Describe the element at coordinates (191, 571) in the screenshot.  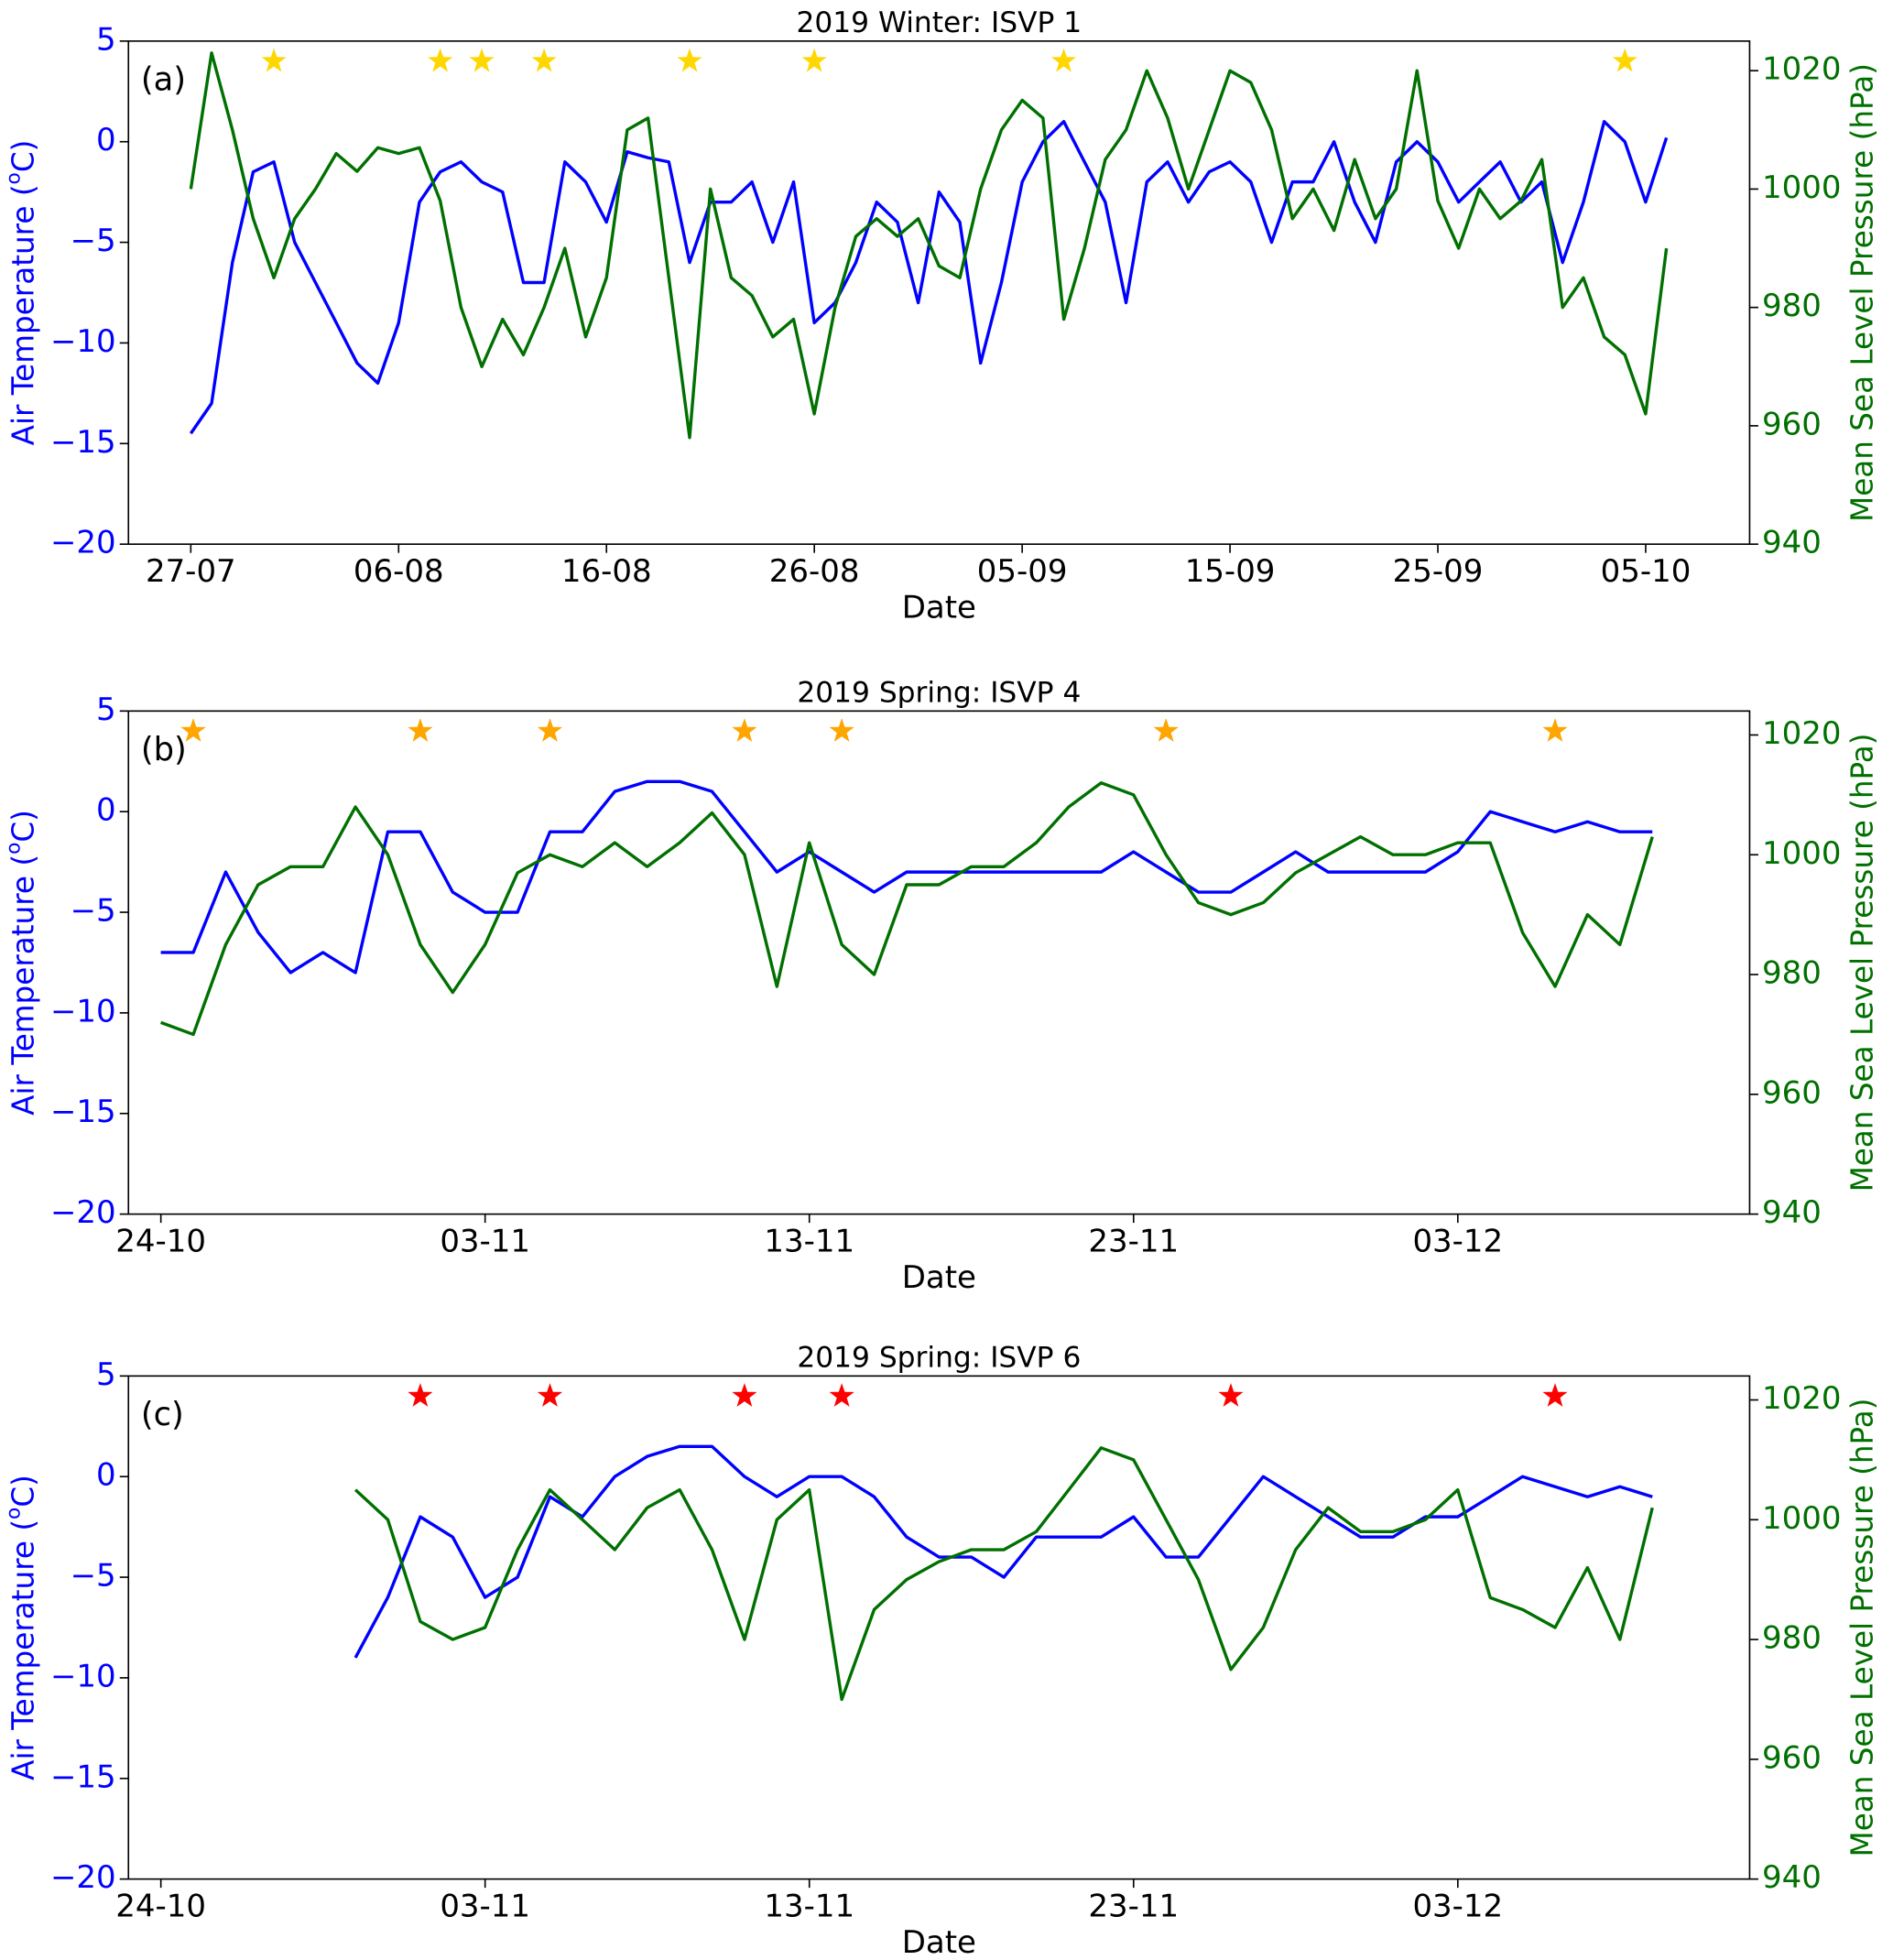
I see `x-tick-label: 27-07` at that location.